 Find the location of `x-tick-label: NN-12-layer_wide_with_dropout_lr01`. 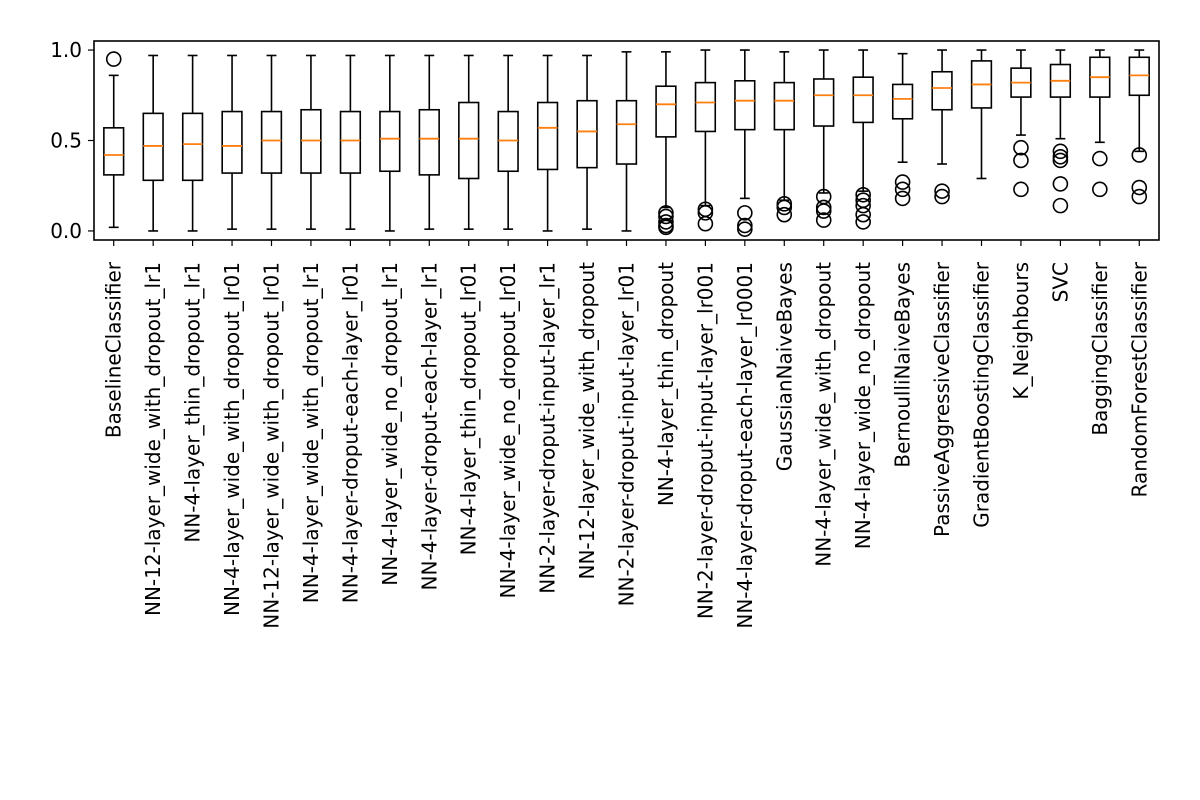

x-tick-label: NN-12-layer_wide_with_dropout_lr01 is located at coordinates (272, 445).